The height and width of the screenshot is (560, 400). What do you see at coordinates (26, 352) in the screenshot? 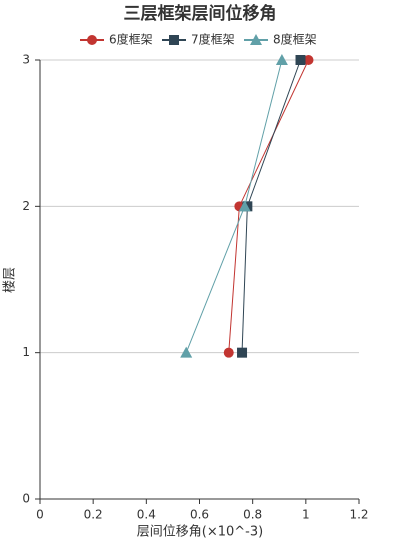
I see `y-tick-label: 1` at bounding box center [26, 352].